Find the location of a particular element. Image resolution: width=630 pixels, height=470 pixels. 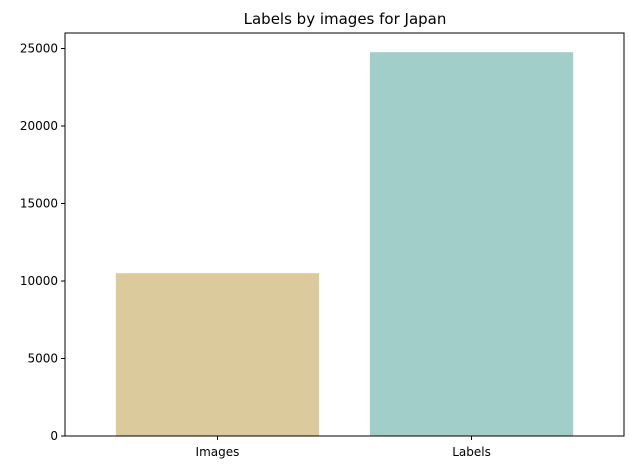

x-tick-label: Labels is located at coordinates (471, 452).